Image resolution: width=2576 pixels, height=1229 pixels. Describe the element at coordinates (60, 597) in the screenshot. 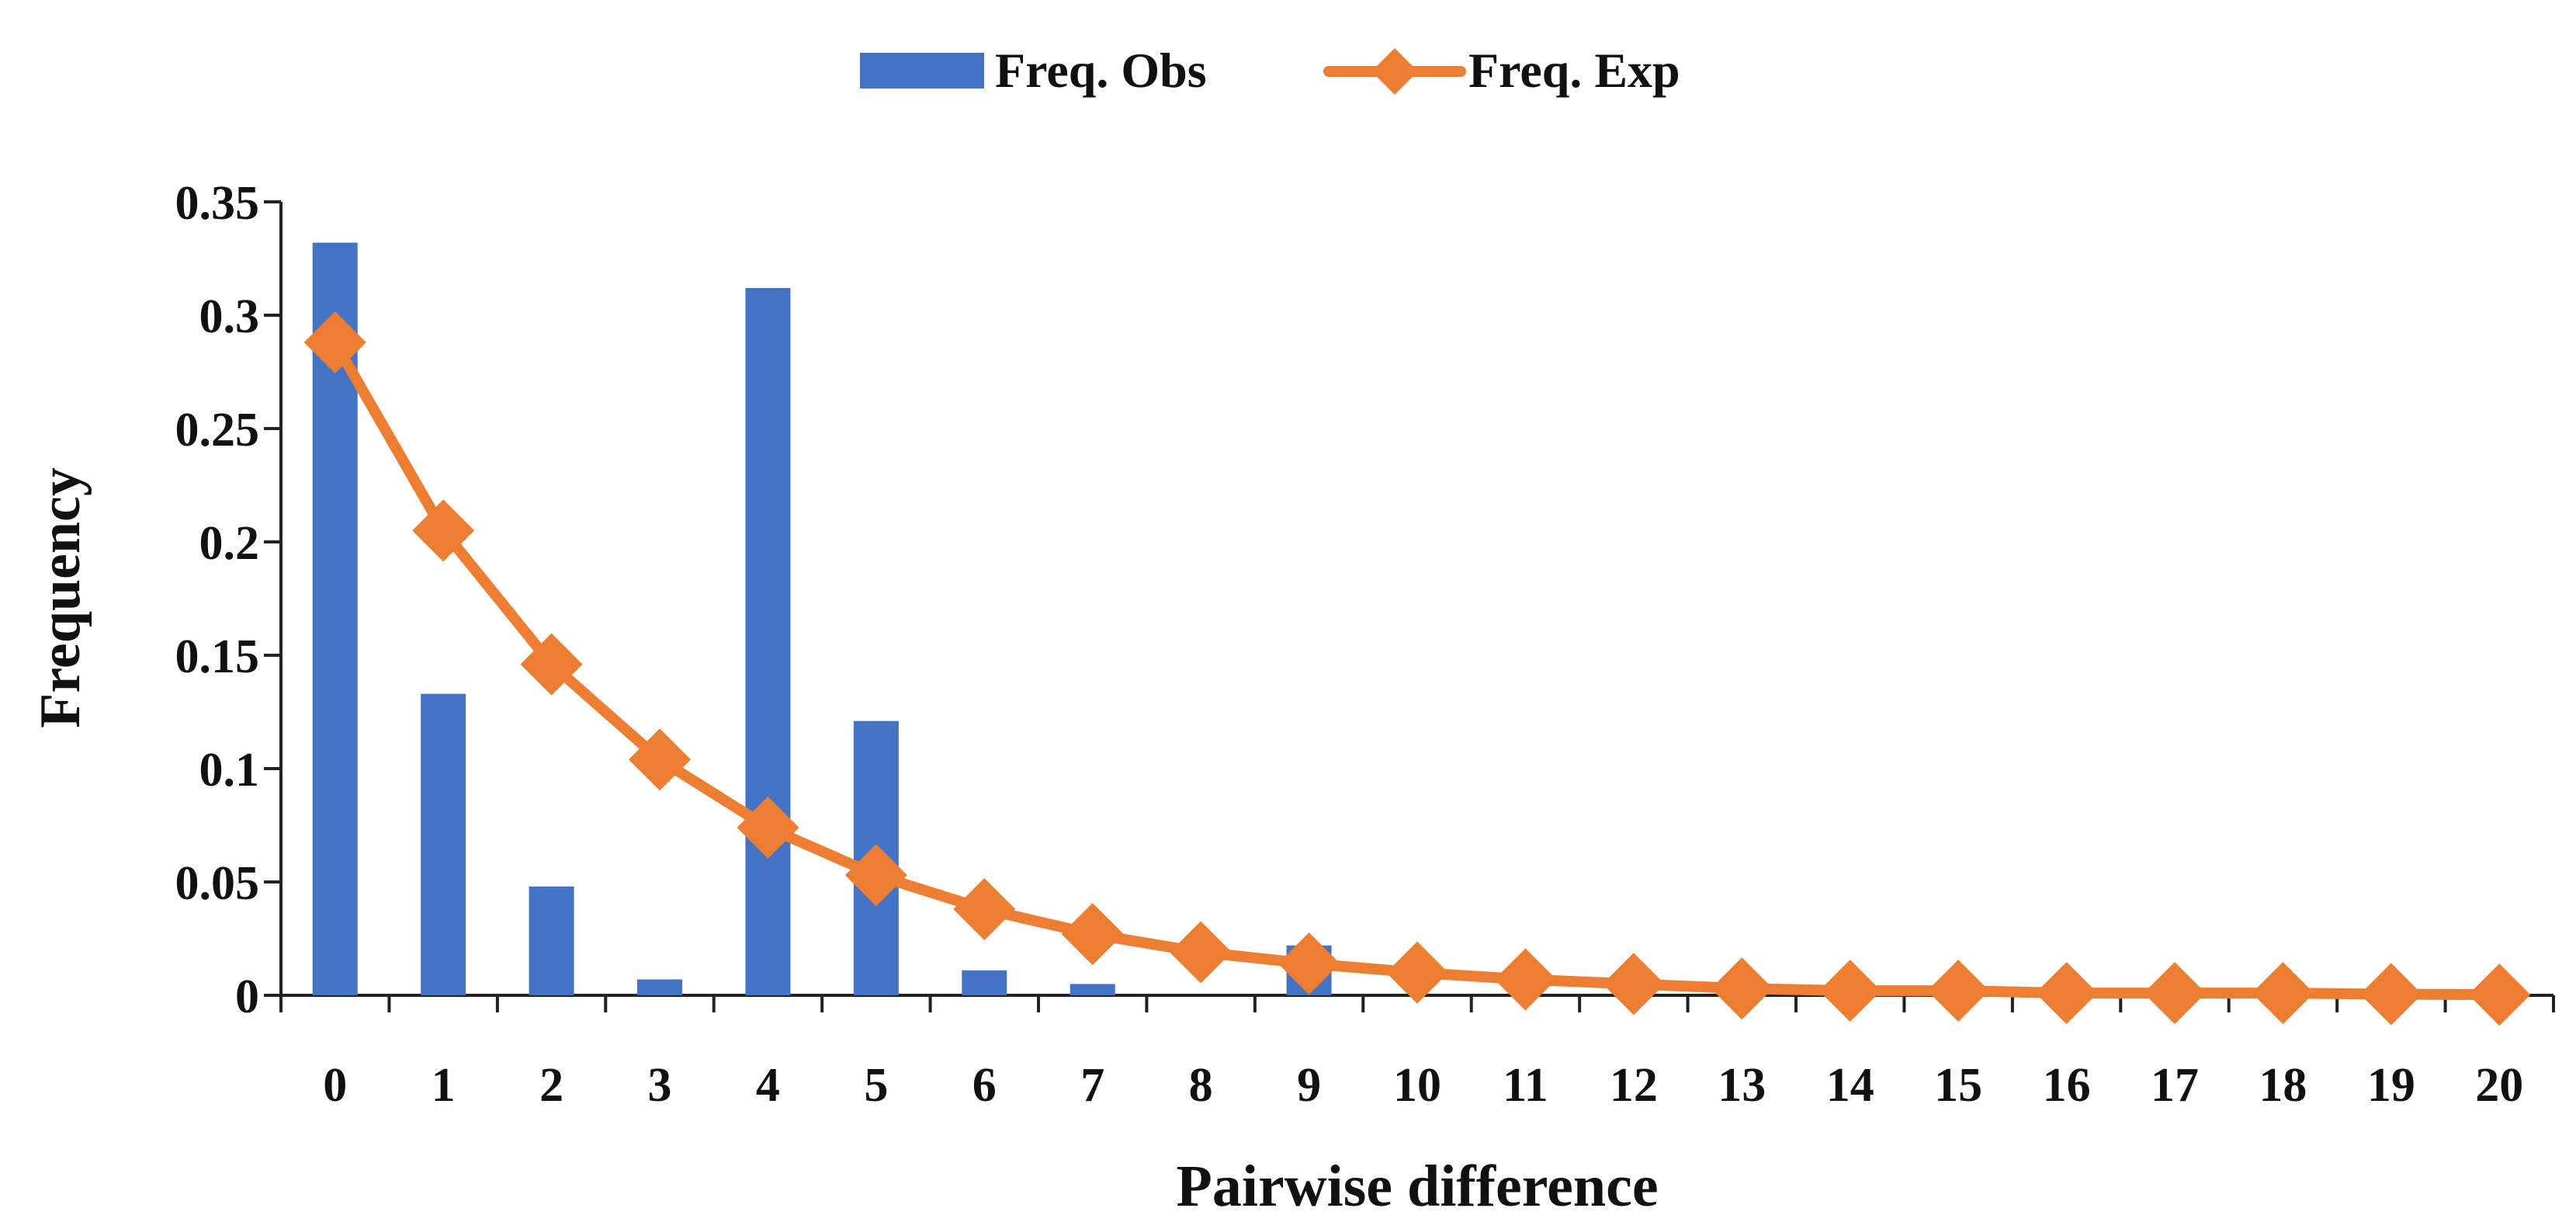

I see `y-axis-title: Frequency` at that location.